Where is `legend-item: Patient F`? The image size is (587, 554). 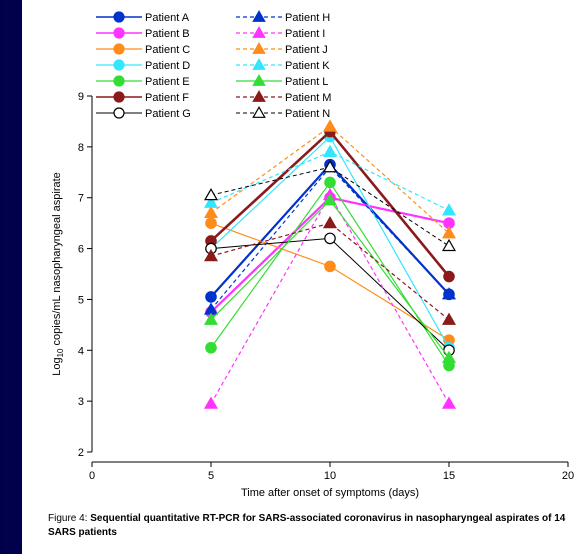
legend-item: Patient F is located at coordinates (142, 97).